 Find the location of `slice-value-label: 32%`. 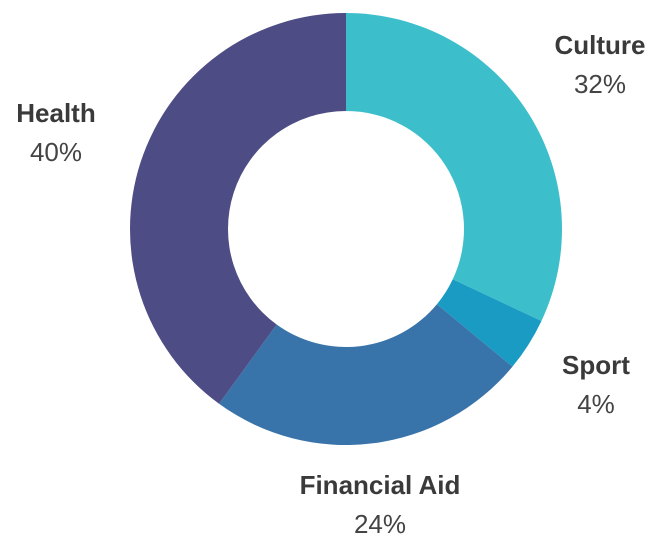

slice-value-label: 32% is located at coordinates (600, 84).